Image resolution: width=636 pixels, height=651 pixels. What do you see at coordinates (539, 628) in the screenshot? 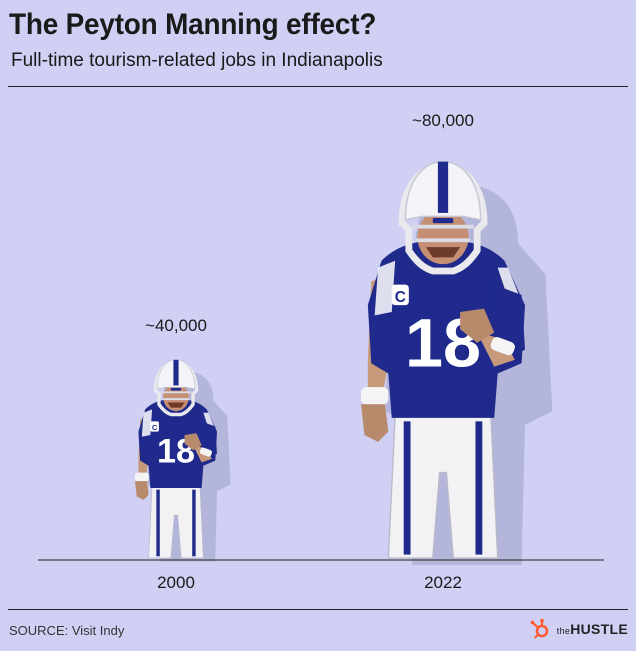
I see `hubspot-sprocket-icon` at bounding box center [539, 628].